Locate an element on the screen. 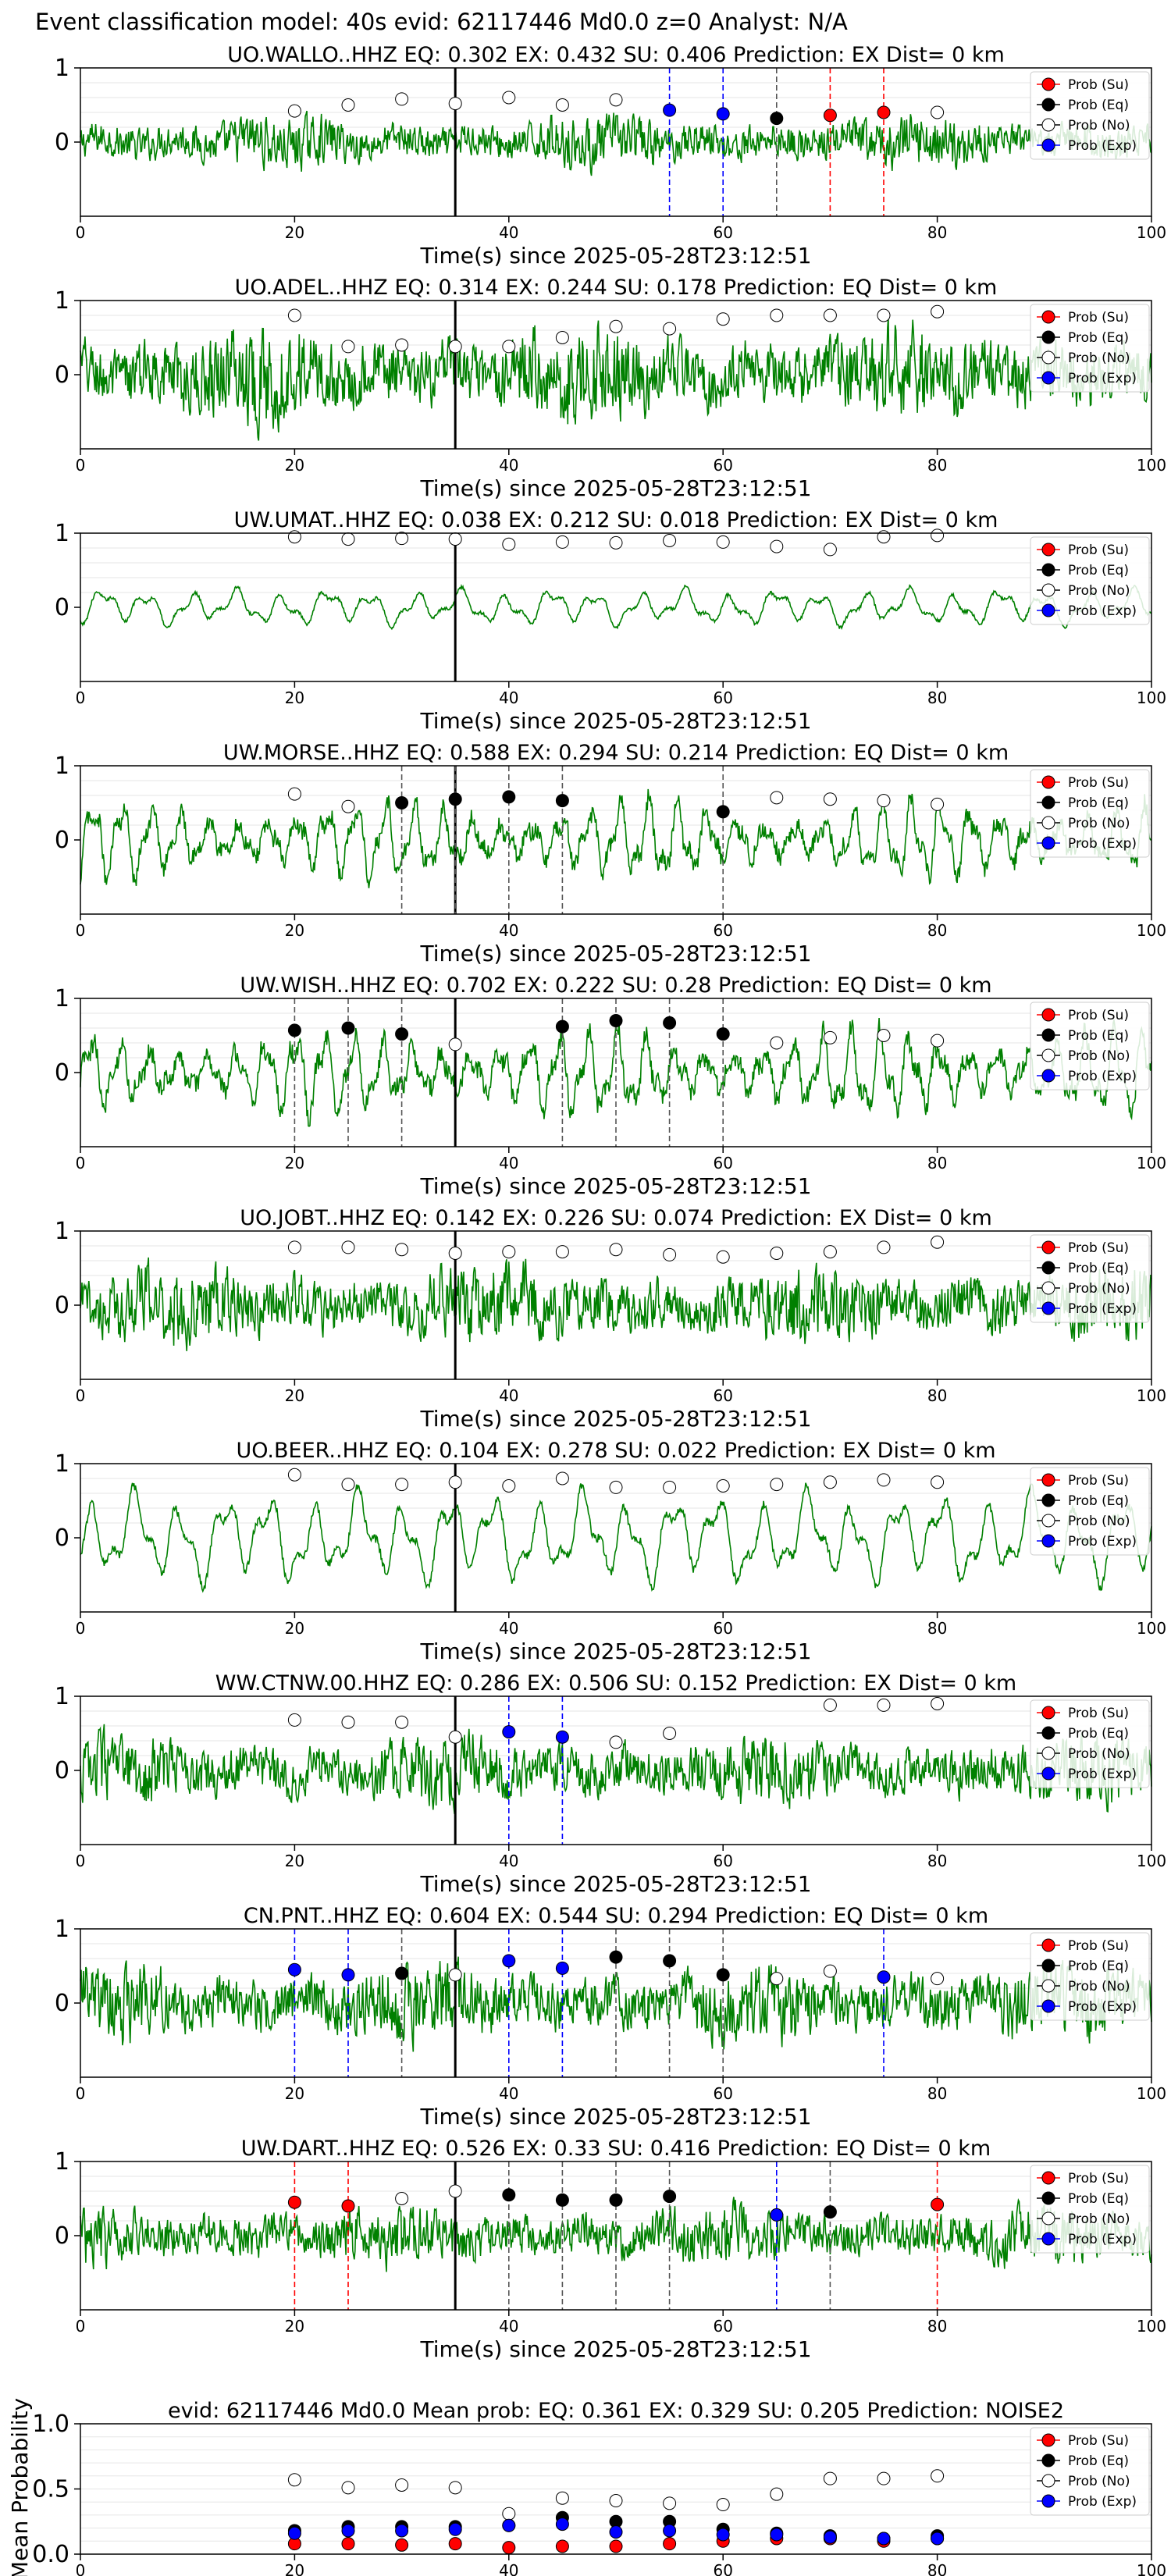 This screenshot has height=2576, width=1171. x-axis-label: Time(s) since 2025-05-28T23:12:51 is located at coordinates (615, 953).